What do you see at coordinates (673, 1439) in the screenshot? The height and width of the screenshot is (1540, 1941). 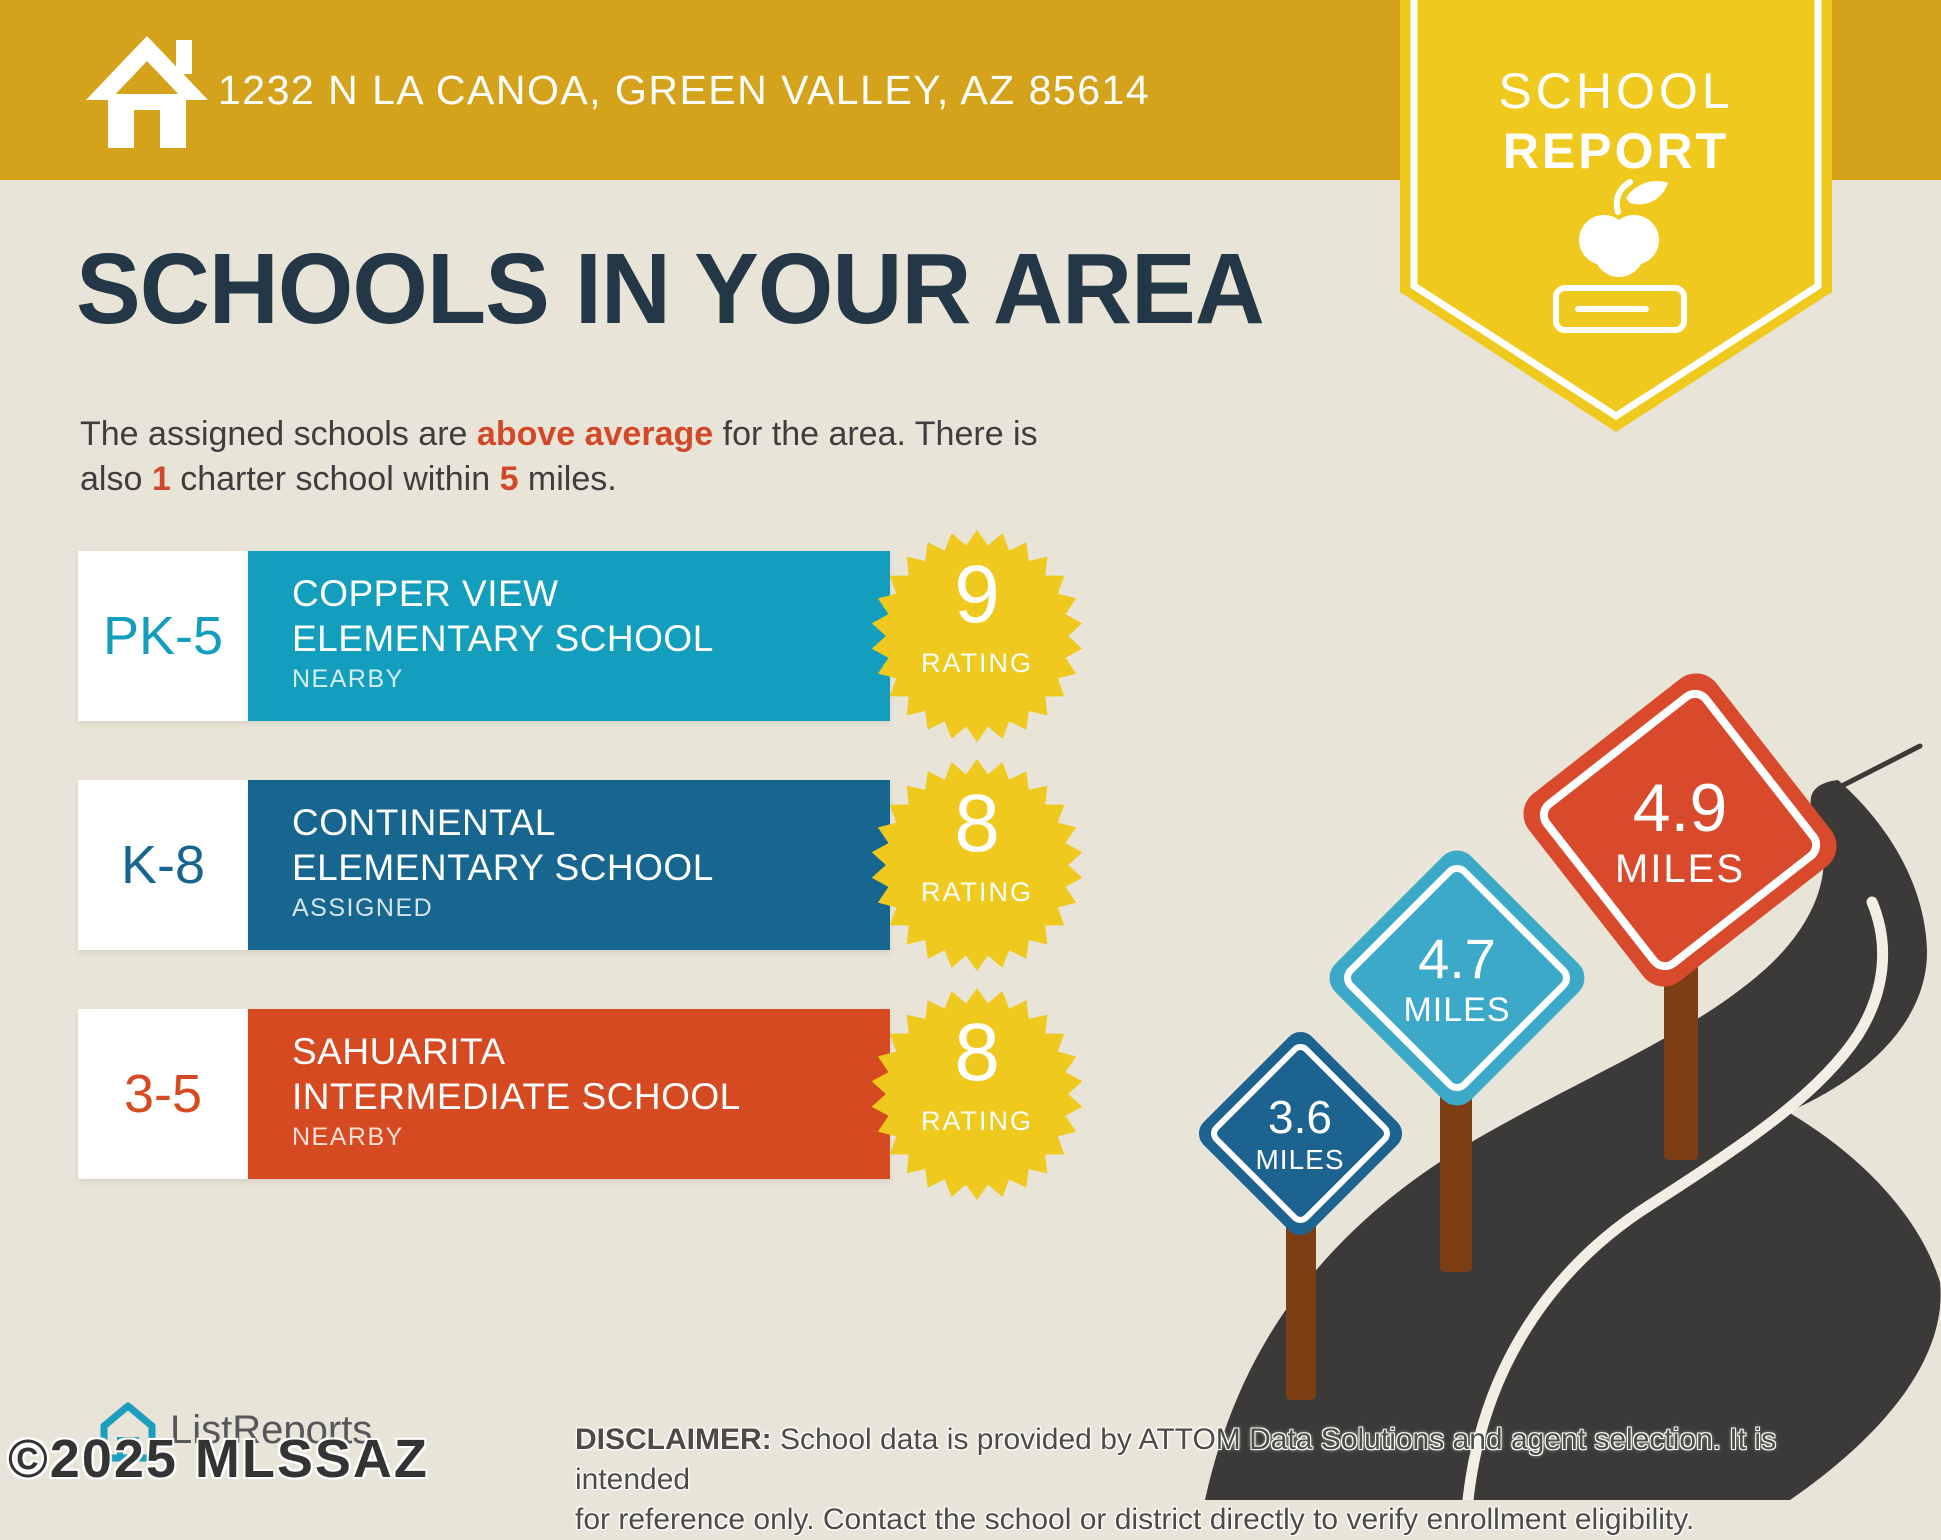 I see `disclaimer-label: DISCLAIMER:` at bounding box center [673, 1439].